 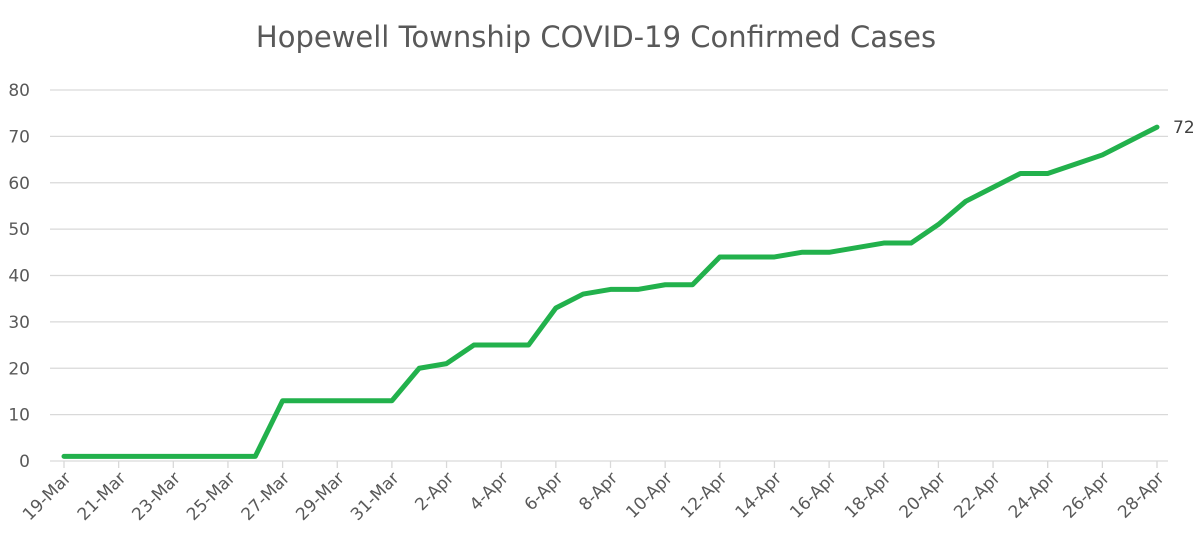 What do you see at coordinates (489, 491) in the screenshot?
I see `x-tick-label: 4-Apr` at bounding box center [489, 491].